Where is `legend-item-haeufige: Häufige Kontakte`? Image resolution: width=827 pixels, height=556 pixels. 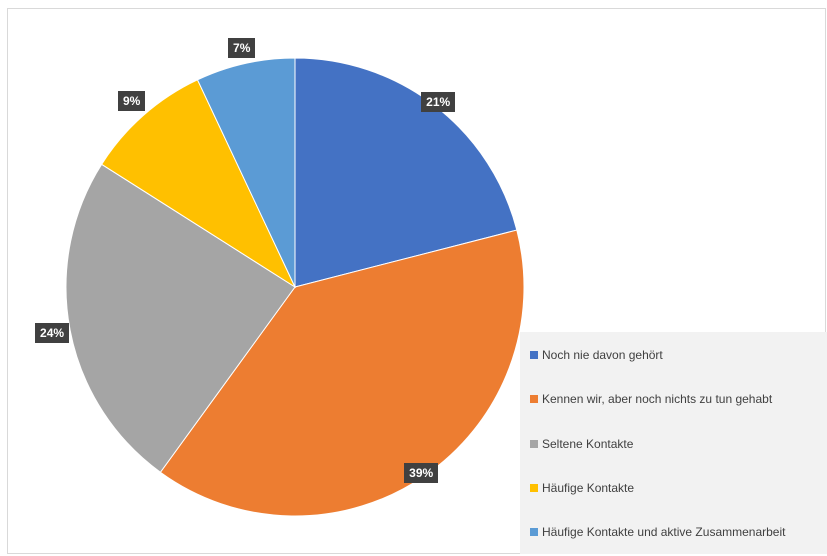
legend-item-haeufige: Häufige Kontakte is located at coordinates (582, 488).